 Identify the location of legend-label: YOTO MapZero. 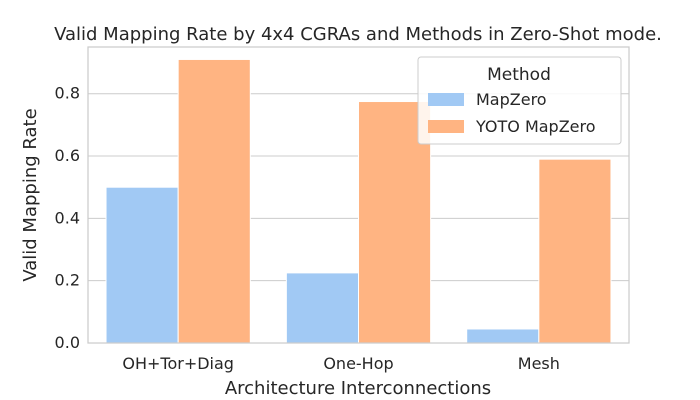
(535, 126).